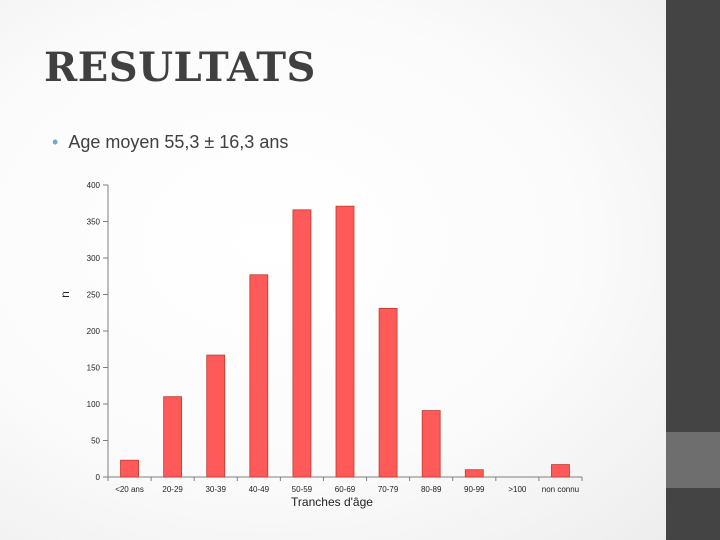  Describe the element at coordinates (95, 441) in the screenshot. I see `y-tick-label: 50` at that location.